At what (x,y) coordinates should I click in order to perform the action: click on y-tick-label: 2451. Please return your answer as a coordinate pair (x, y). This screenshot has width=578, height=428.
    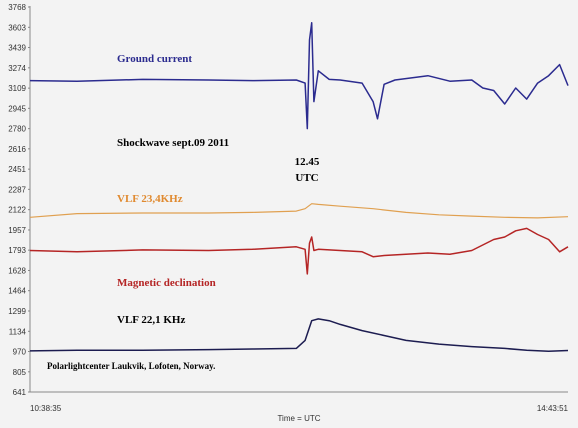
    Looking at the image, I should click on (17, 169).